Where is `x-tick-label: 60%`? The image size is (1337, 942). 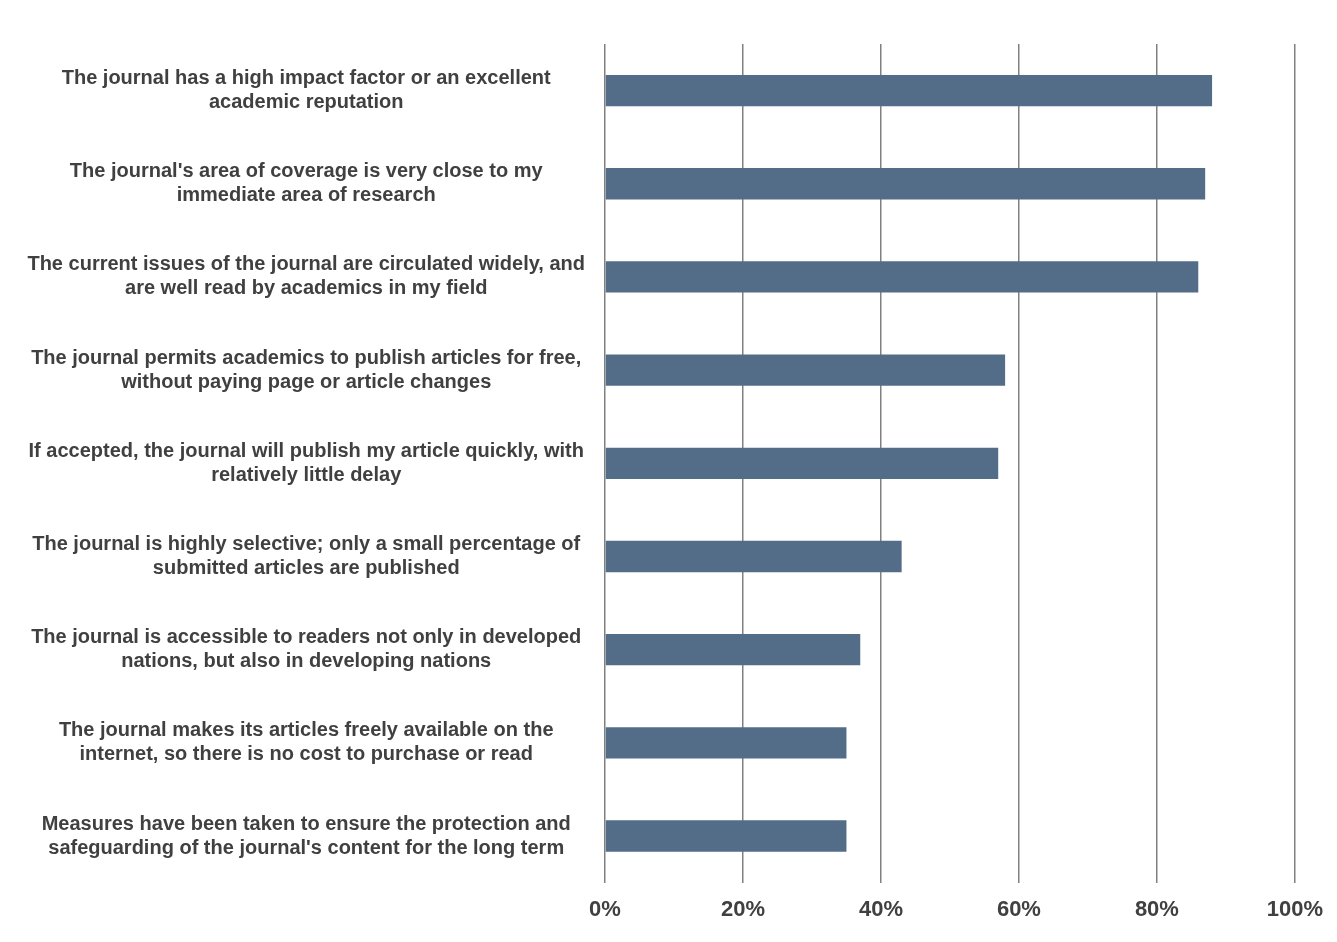 x-tick-label: 60% is located at coordinates (1018, 908).